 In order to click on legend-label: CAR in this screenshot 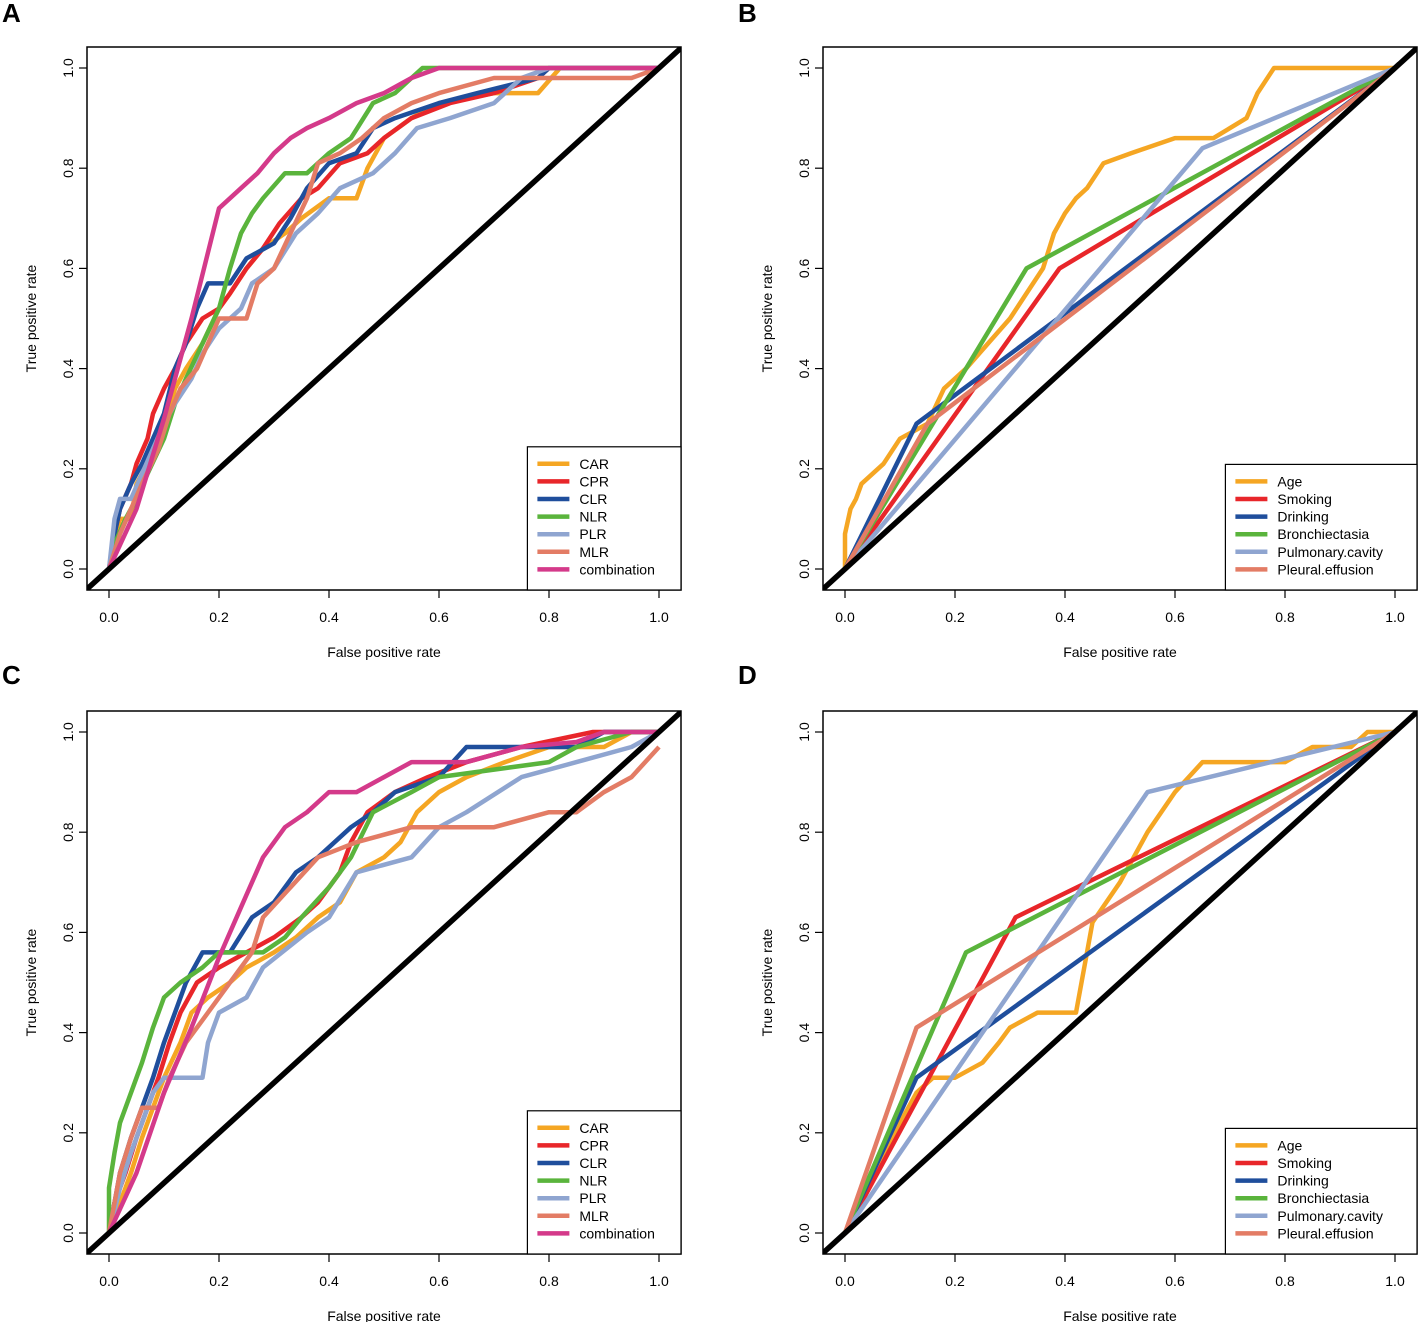, I will do `click(594, 1128)`.